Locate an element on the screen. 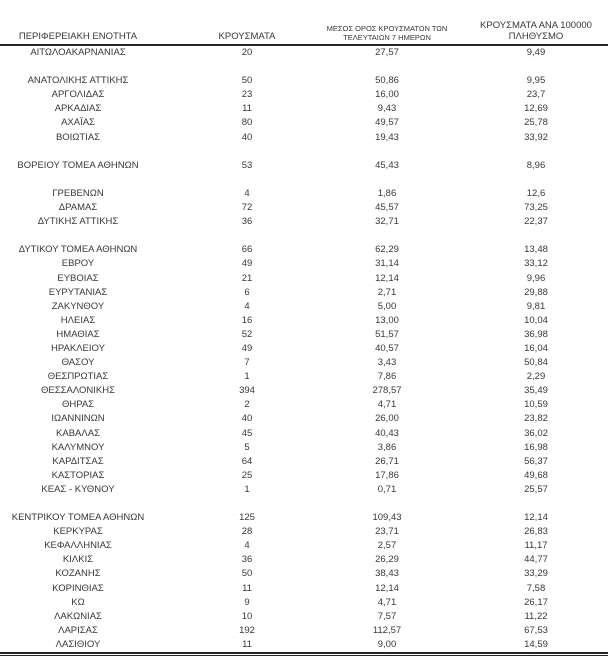 The height and width of the screenshot is (661, 608). cases-cell: 7 is located at coordinates (247, 363).